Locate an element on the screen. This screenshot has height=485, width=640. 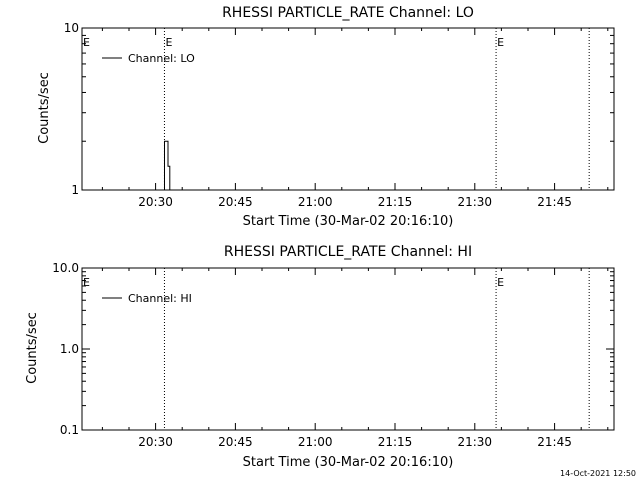
panel2-xtick-label: 21:45 is located at coordinates (554, 442).